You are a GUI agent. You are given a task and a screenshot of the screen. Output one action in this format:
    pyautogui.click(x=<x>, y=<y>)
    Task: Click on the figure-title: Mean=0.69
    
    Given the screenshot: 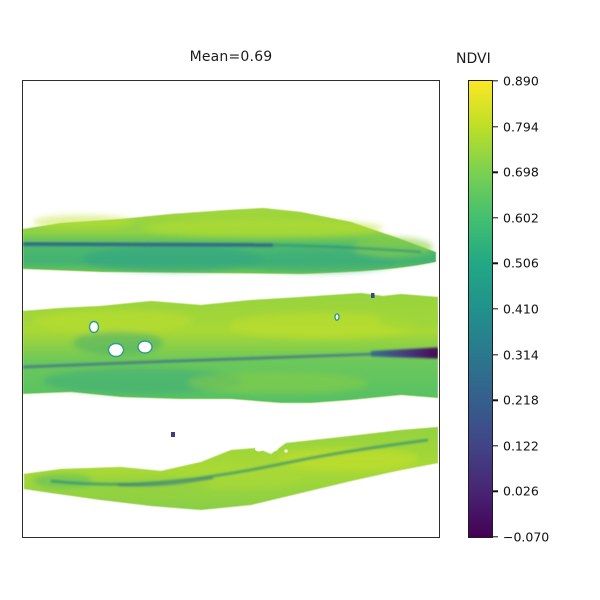 What is the action you would take?
    pyautogui.click(x=231, y=57)
    